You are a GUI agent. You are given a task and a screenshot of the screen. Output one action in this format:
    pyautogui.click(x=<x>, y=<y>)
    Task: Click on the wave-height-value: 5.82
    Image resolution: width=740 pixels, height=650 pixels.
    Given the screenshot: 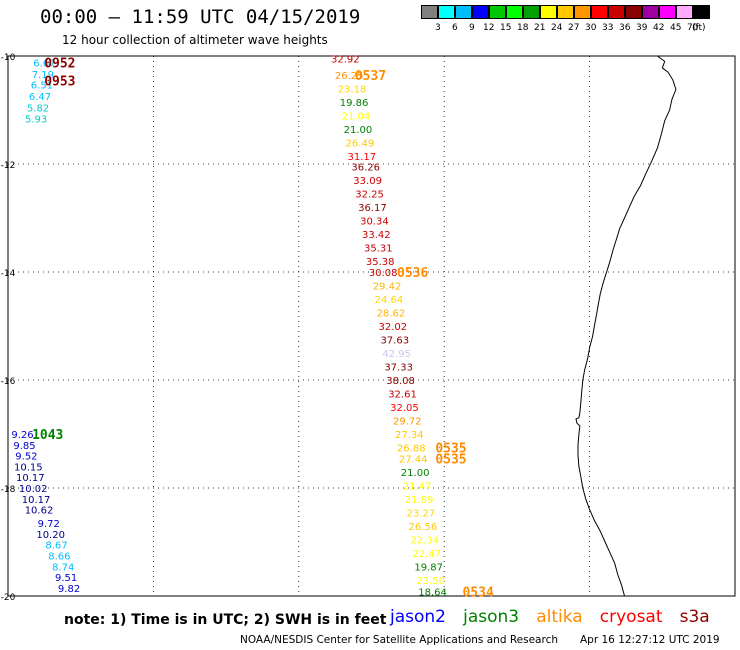 What is the action you would take?
    pyautogui.click(x=38, y=108)
    